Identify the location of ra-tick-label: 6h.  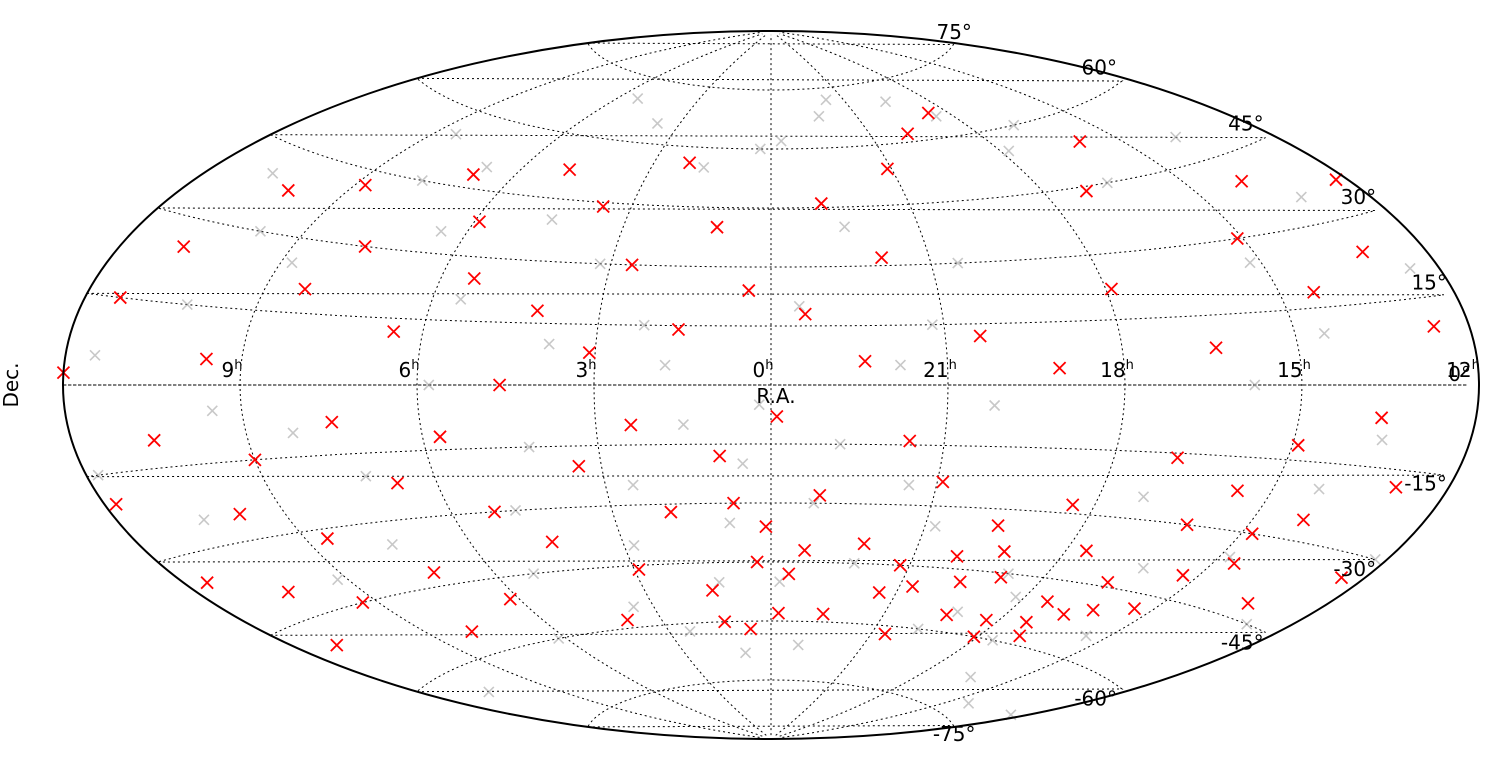
(409, 370).